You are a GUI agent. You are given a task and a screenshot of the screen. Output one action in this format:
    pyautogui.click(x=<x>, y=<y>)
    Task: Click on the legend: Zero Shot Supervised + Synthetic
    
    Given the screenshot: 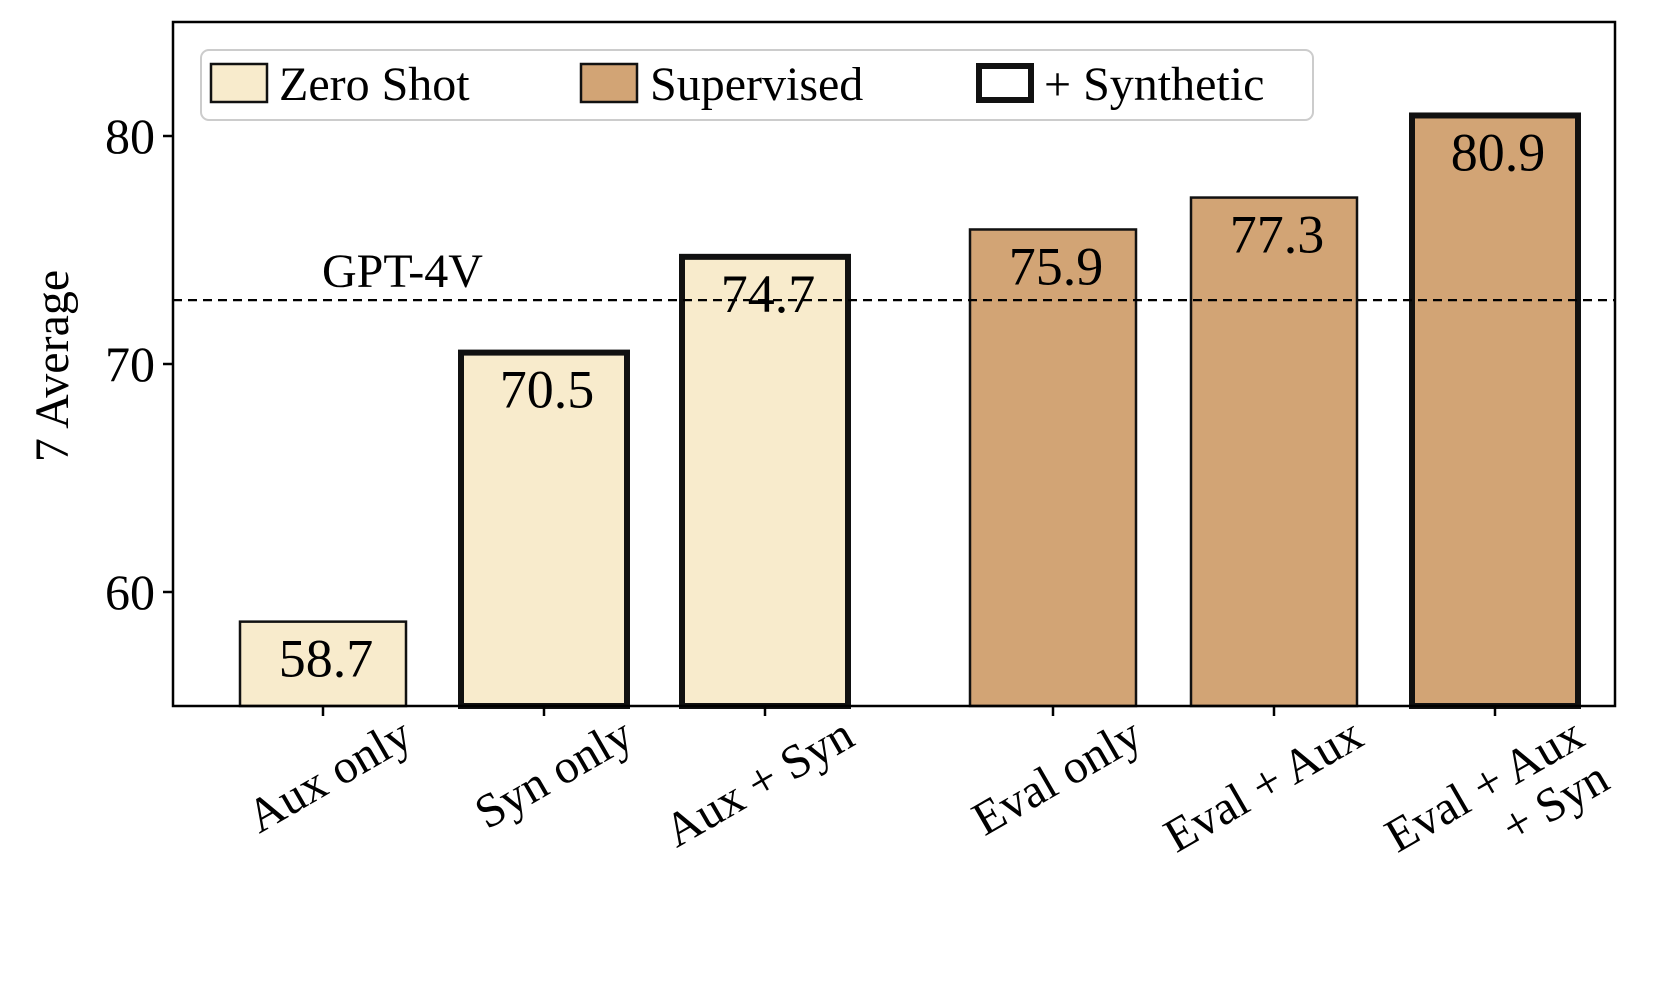 What is the action you would take?
    pyautogui.click(x=757, y=85)
    